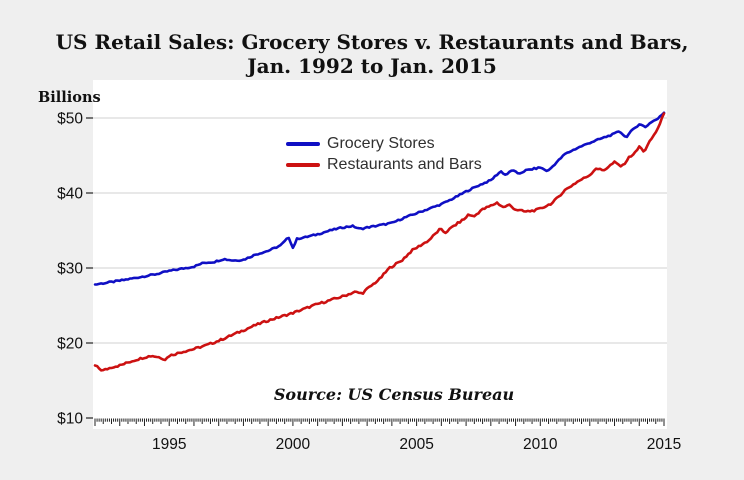  I want to click on y-tick-label-50: $50, so click(70, 119).